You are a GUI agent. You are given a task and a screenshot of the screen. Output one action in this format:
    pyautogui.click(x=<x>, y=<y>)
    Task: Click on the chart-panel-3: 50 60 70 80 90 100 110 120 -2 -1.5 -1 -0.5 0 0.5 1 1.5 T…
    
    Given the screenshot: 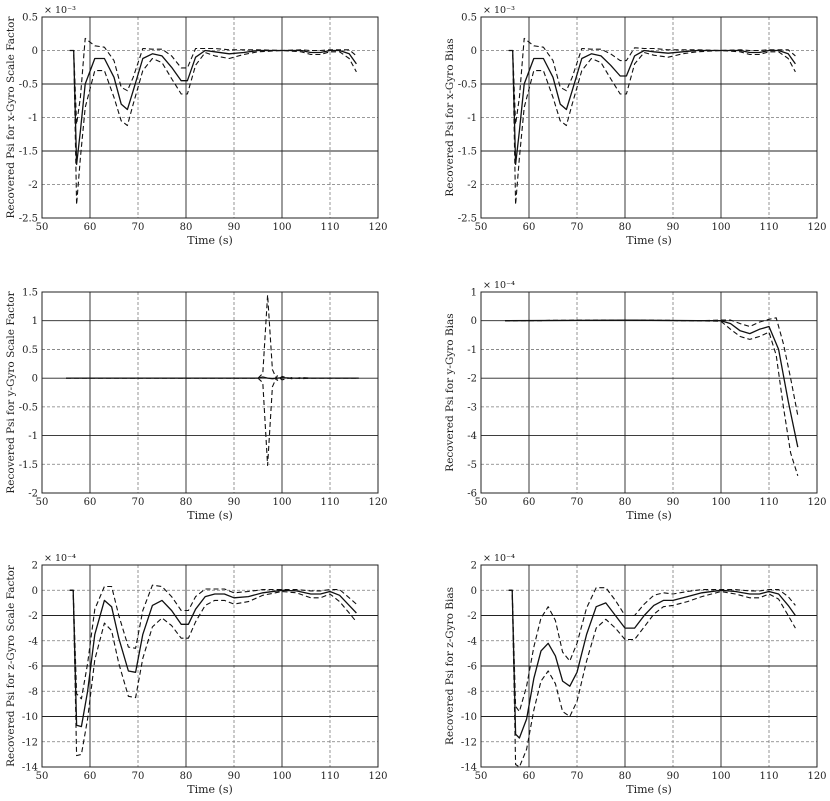 What is the action you would take?
    pyautogui.click(x=196, y=405)
    